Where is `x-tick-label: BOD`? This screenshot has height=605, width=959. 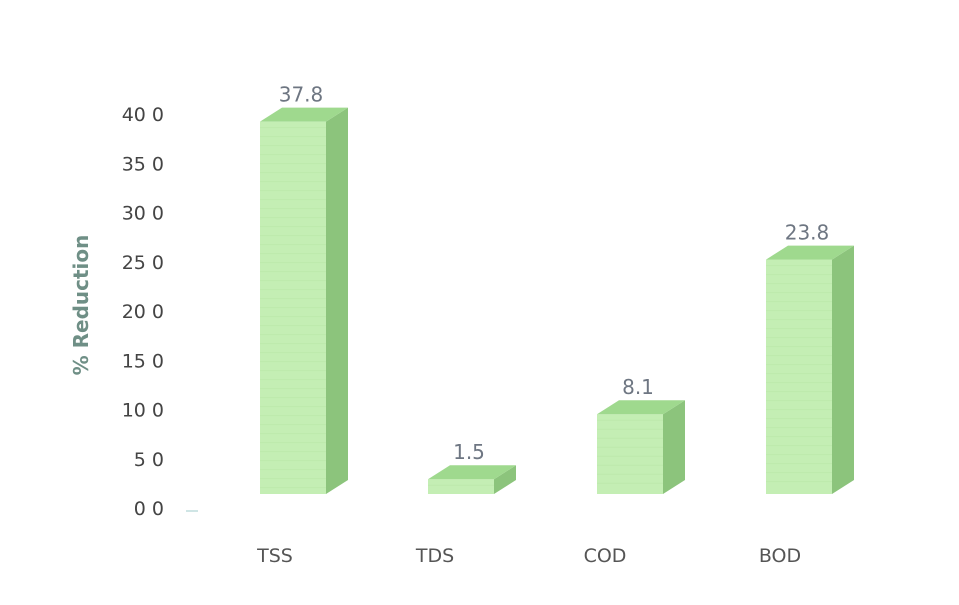 x-tick-label: BOD is located at coordinates (780, 556).